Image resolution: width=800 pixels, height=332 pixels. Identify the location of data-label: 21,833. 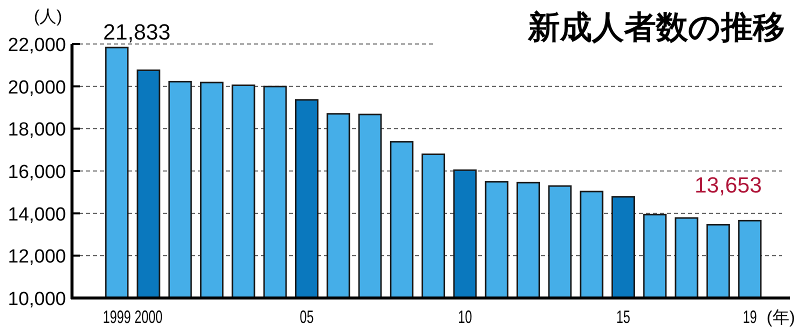
(136, 32).